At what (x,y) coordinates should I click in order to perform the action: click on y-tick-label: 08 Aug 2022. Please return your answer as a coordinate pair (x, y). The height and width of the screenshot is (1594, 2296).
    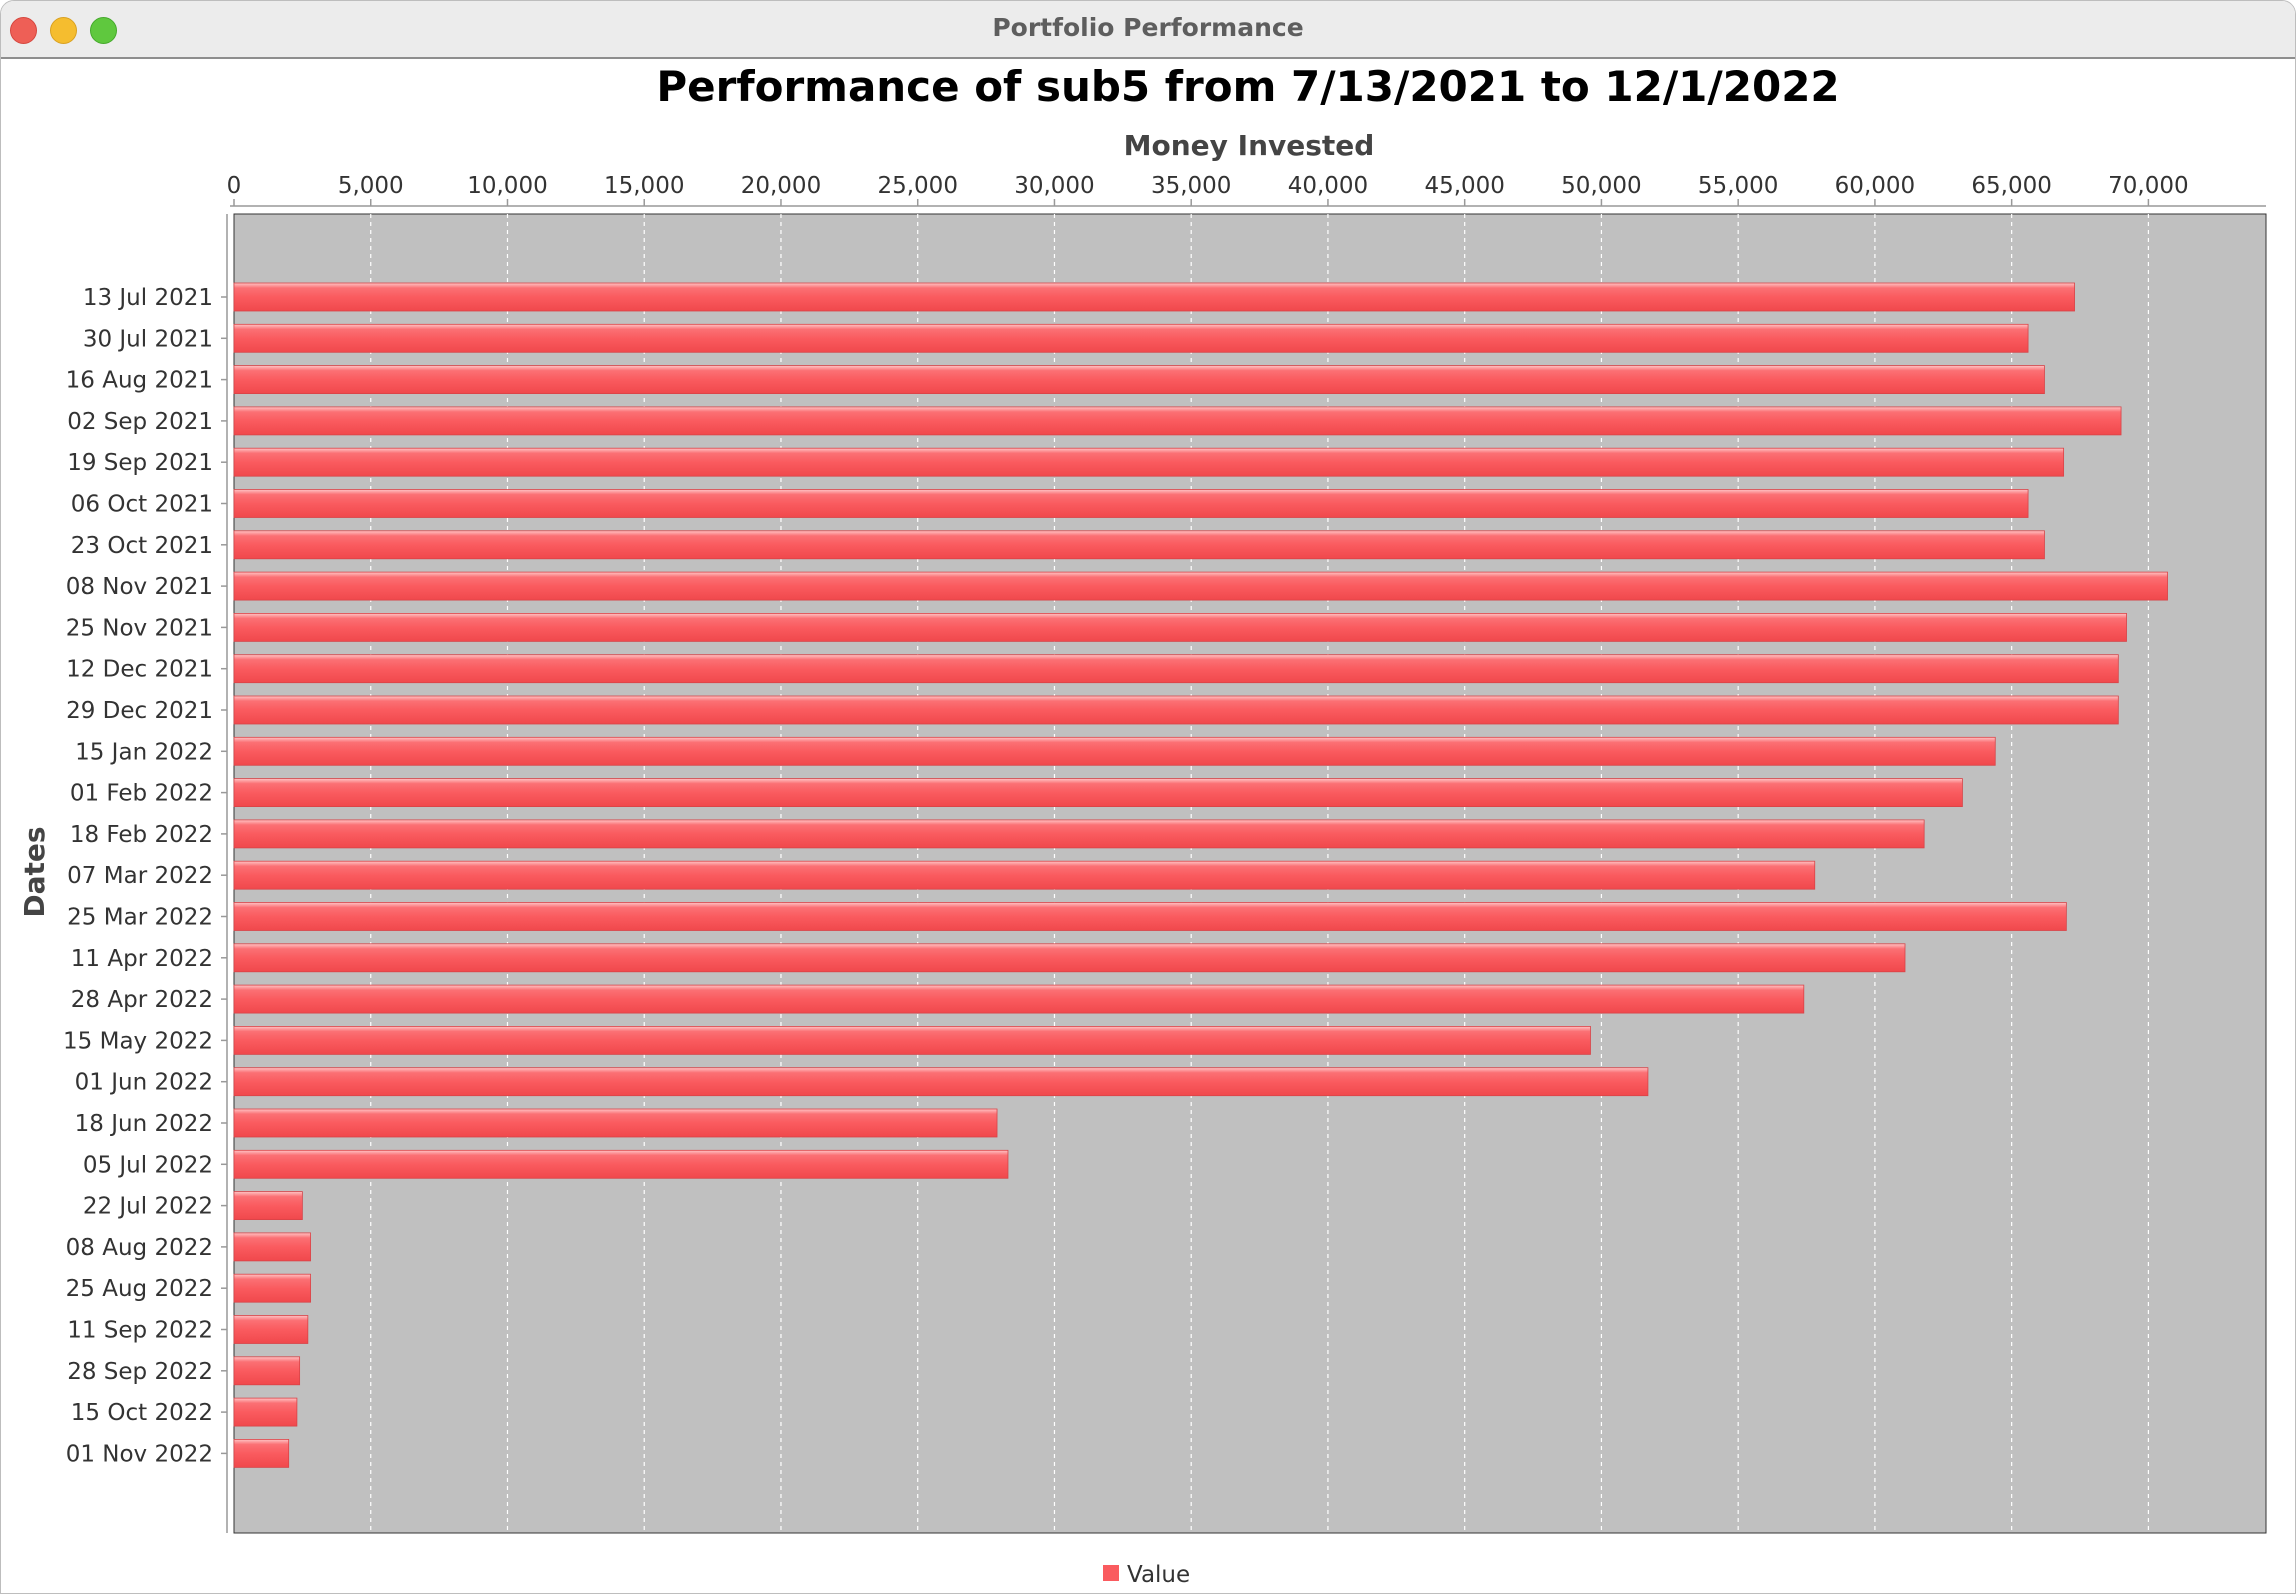
    Looking at the image, I should click on (139, 1248).